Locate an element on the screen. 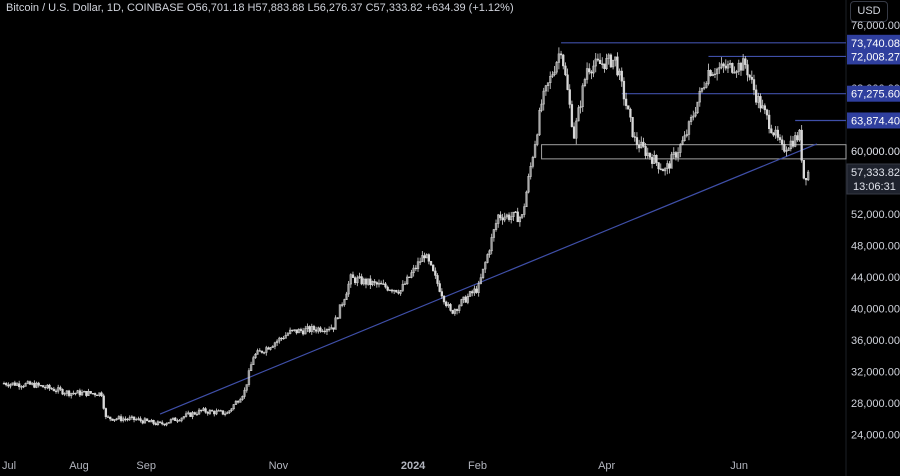 Image resolution: width=900 pixels, height=476 pixels. y-tick-label: 52,000.00 is located at coordinates (875, 215).